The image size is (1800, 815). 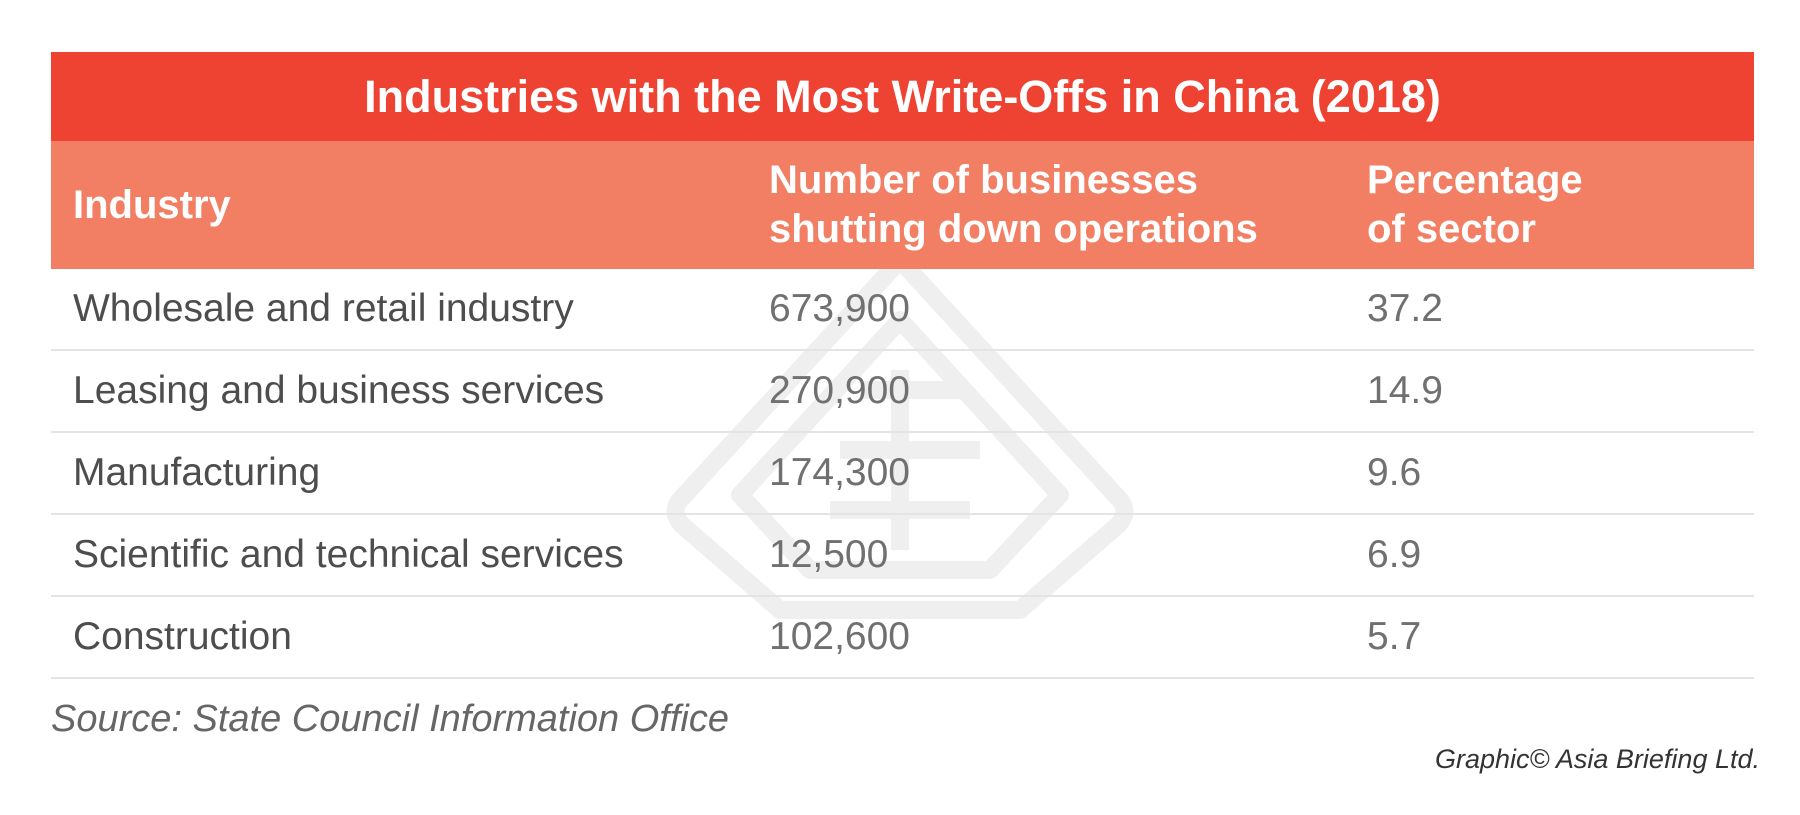 I want to click on cell-percentage: 5.7, so click(x=1394, y=636).